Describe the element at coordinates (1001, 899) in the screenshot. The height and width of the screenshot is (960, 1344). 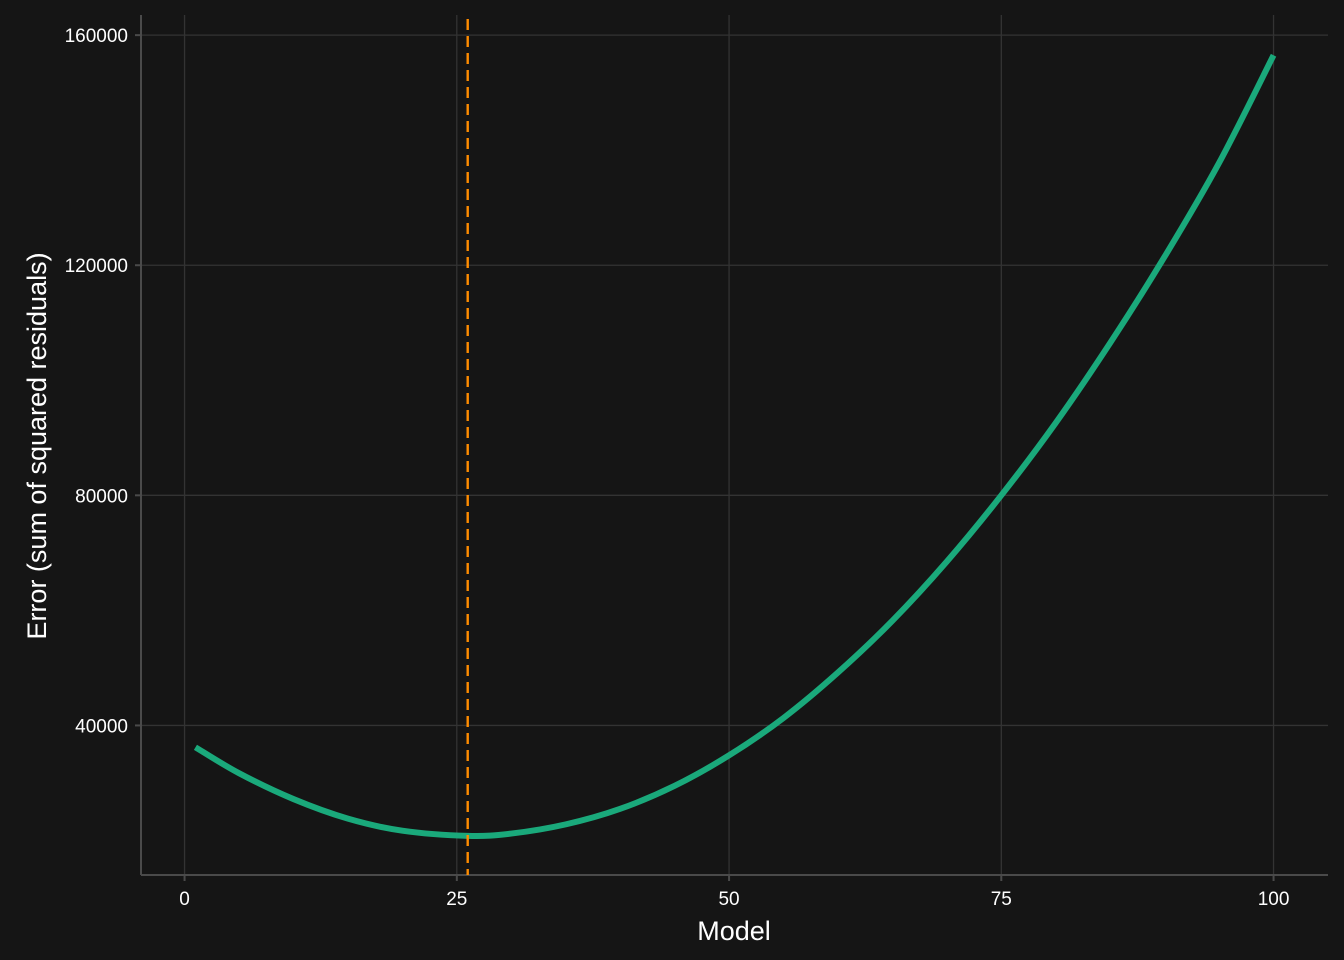
I see `x-tick-label-3: 75` at that location.